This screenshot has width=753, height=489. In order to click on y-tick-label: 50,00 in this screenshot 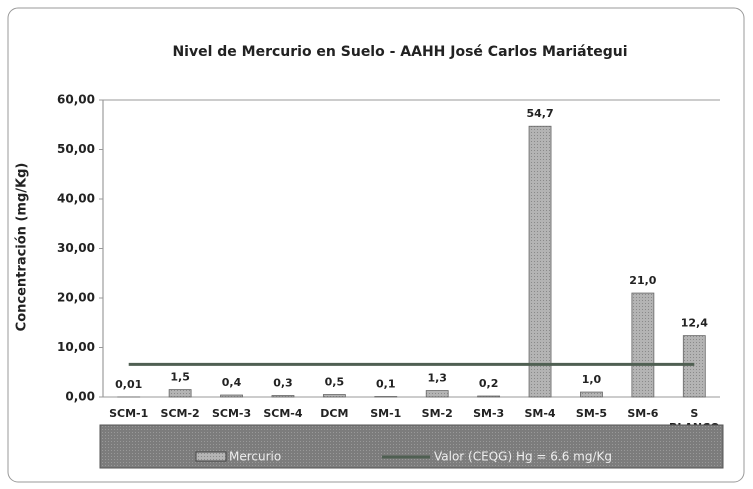, I will do `click(76, 149)`.